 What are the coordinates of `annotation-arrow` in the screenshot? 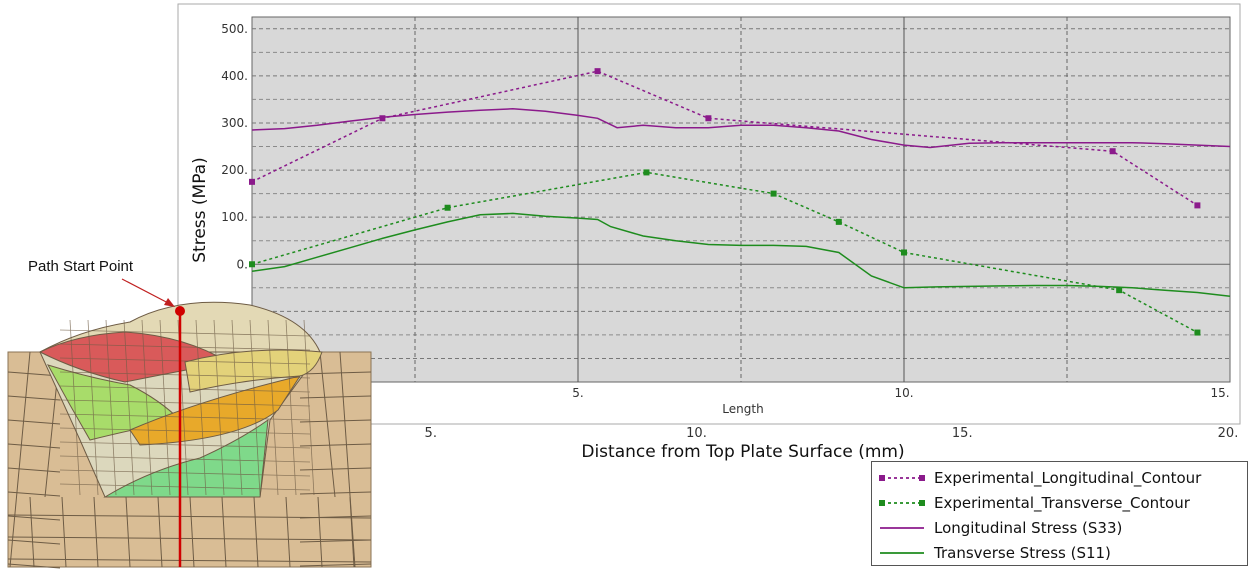 It's located at (147, 292).